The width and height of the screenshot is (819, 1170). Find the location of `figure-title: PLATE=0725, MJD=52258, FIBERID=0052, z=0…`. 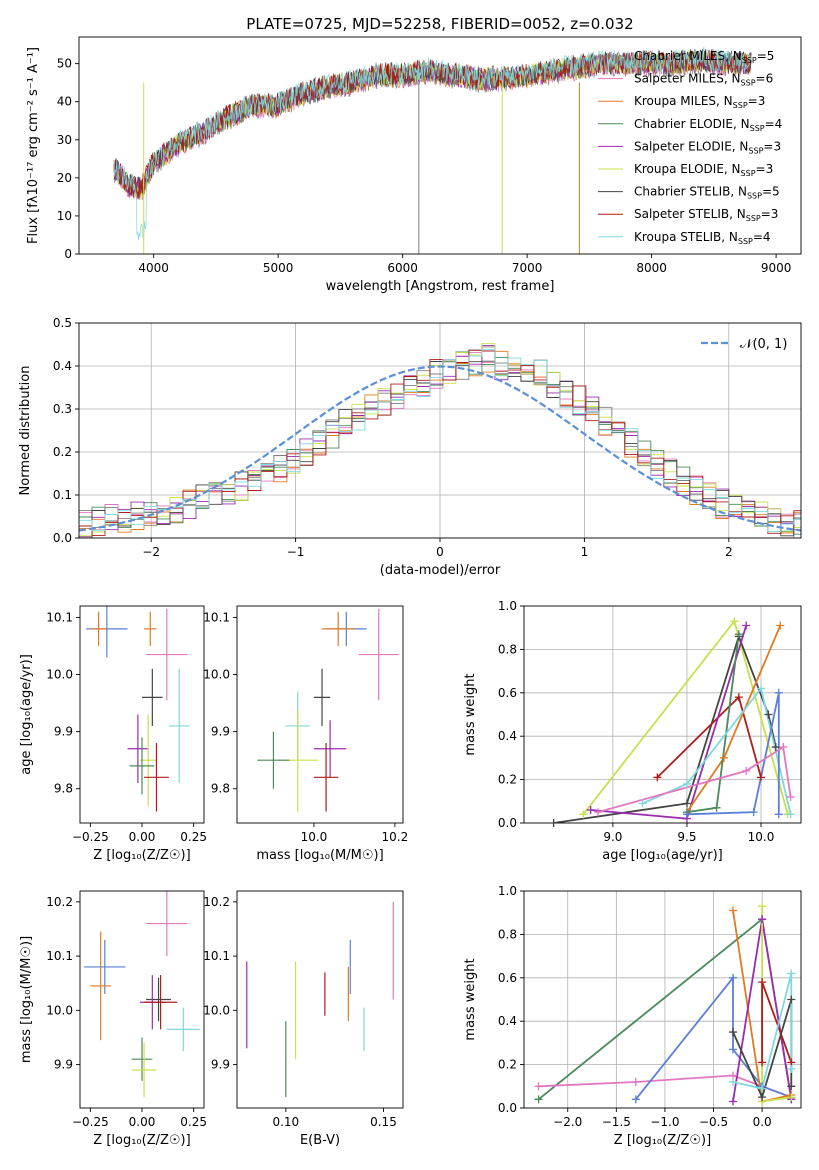

figure-title: PLATE=0725, MJD=52258, FIBERID=0052, z=0… is located at coordinates (439, 24).